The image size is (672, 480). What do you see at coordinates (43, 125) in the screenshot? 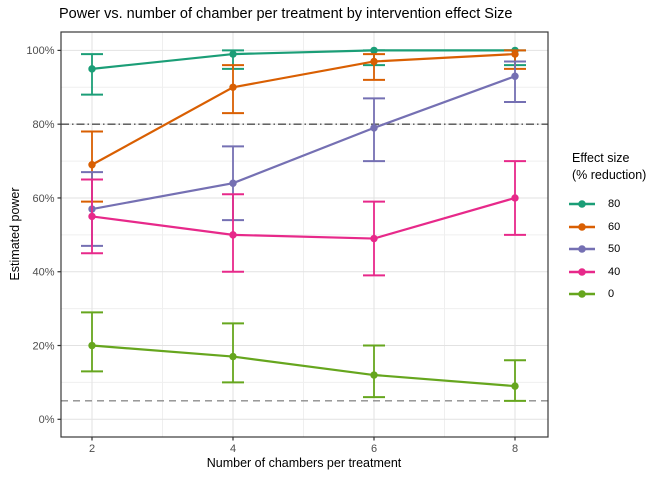
I see `y-tick-label: 80%` at bounding box center [43, 125].